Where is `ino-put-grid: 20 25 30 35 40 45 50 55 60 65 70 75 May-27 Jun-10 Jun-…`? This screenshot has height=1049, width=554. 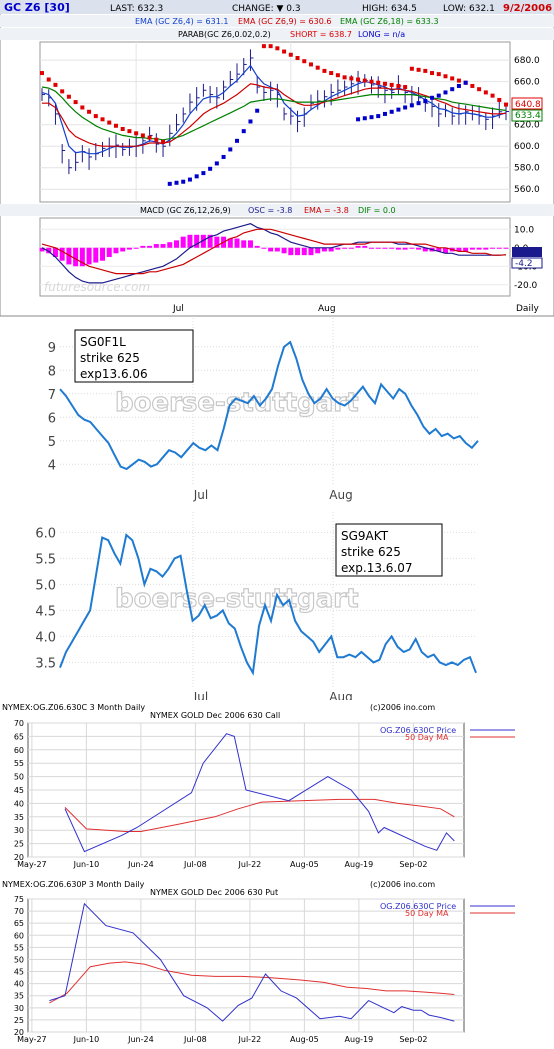
ino-put-grid: 20 25 30 35 40 45 50 55 60 65 70 75 May-27 Jun-10 Jun-… is located at coordinates (239, 969).